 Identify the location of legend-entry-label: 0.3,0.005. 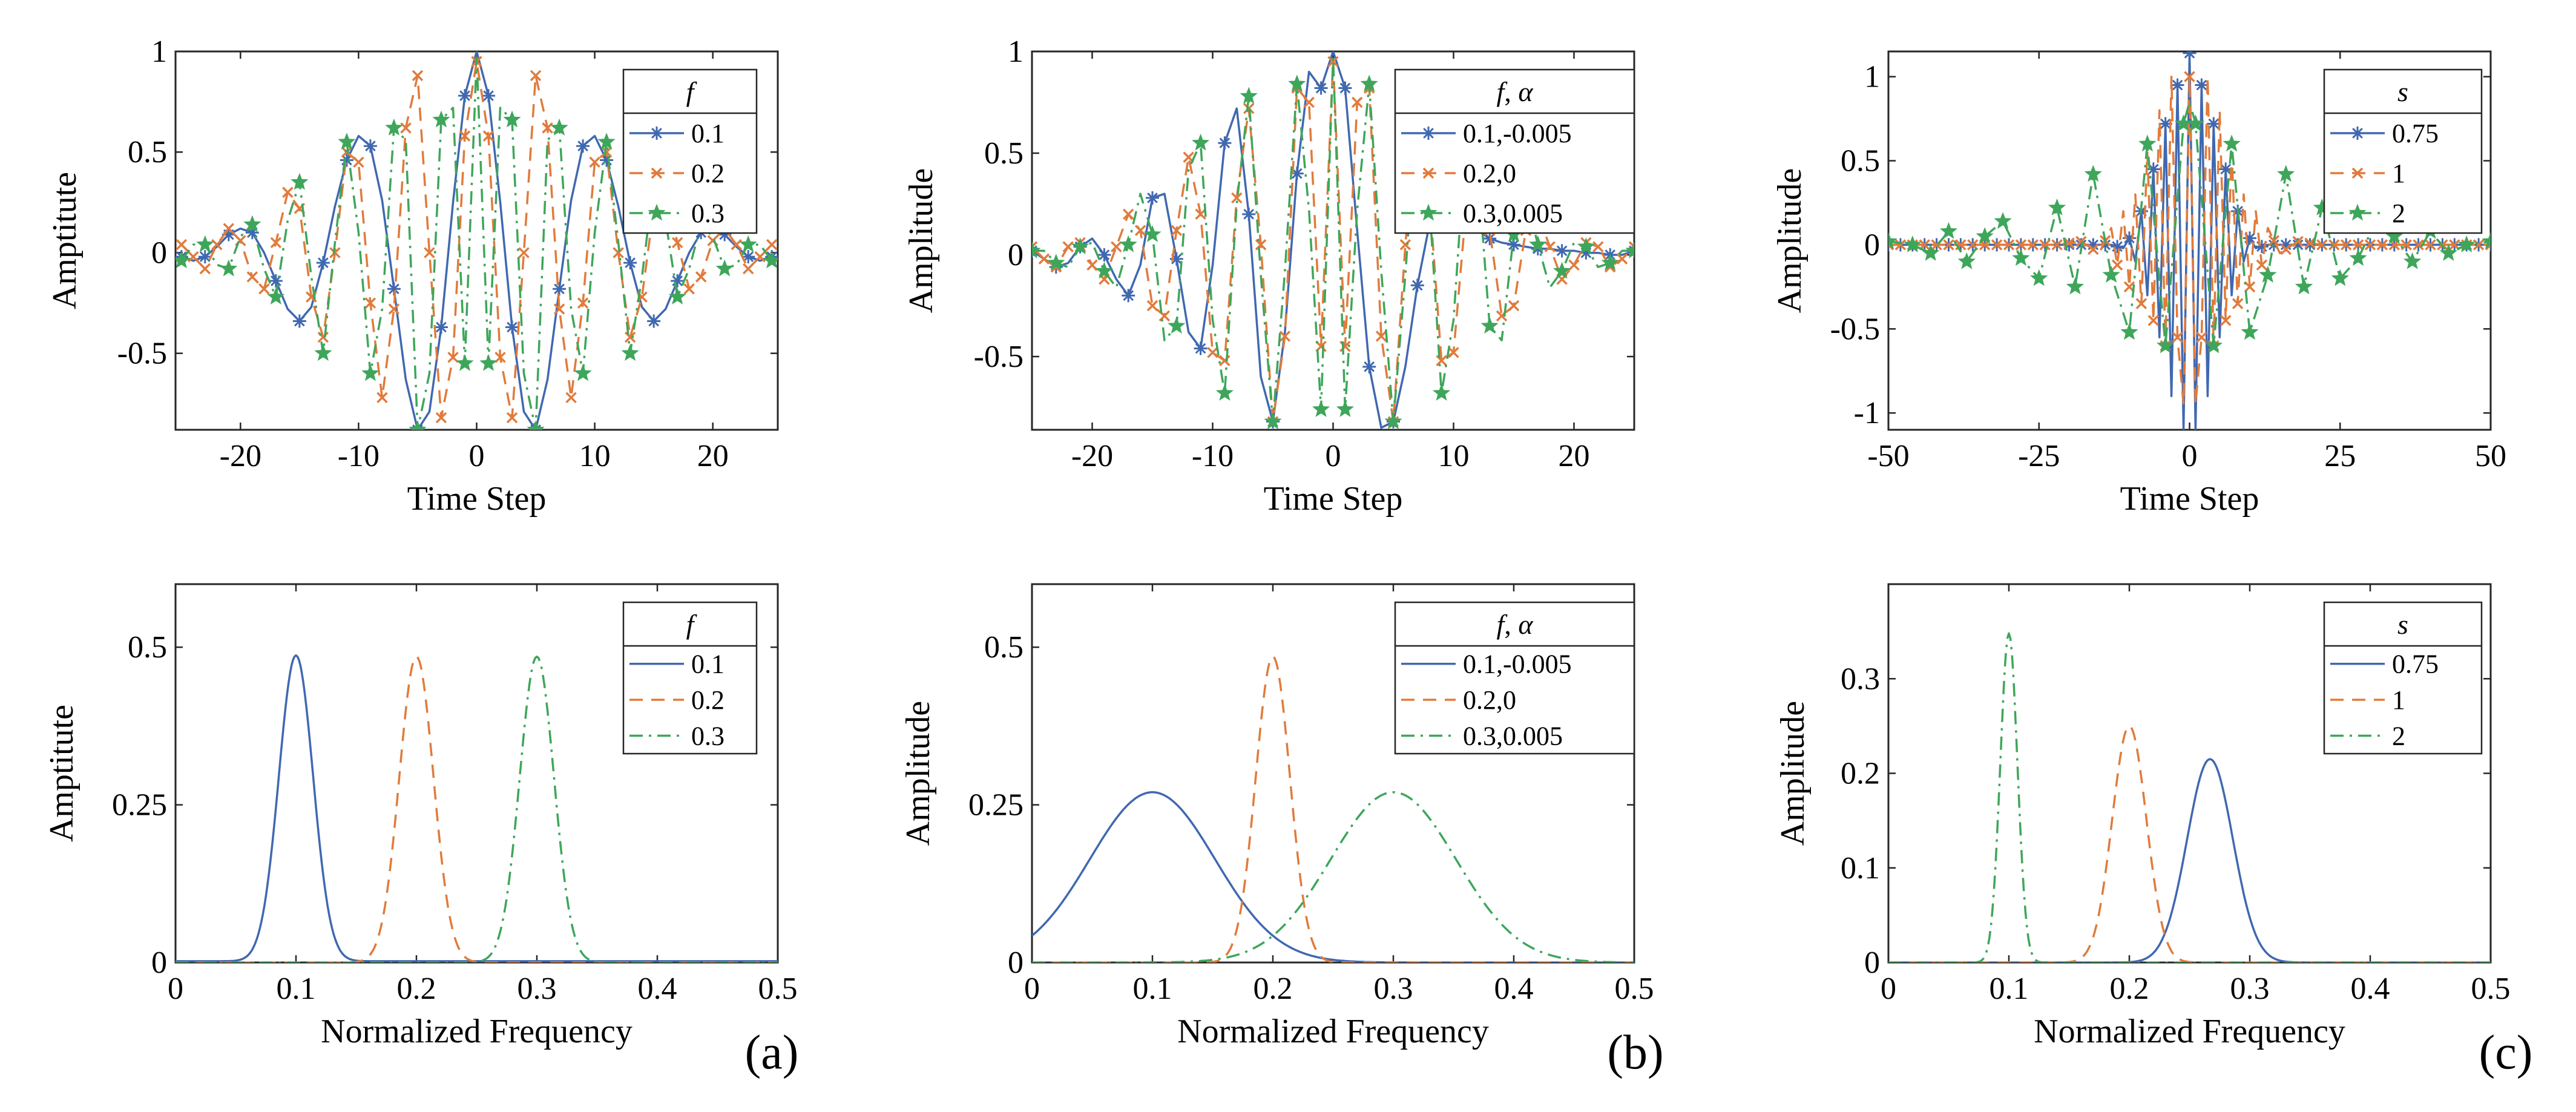
(1513, 736).